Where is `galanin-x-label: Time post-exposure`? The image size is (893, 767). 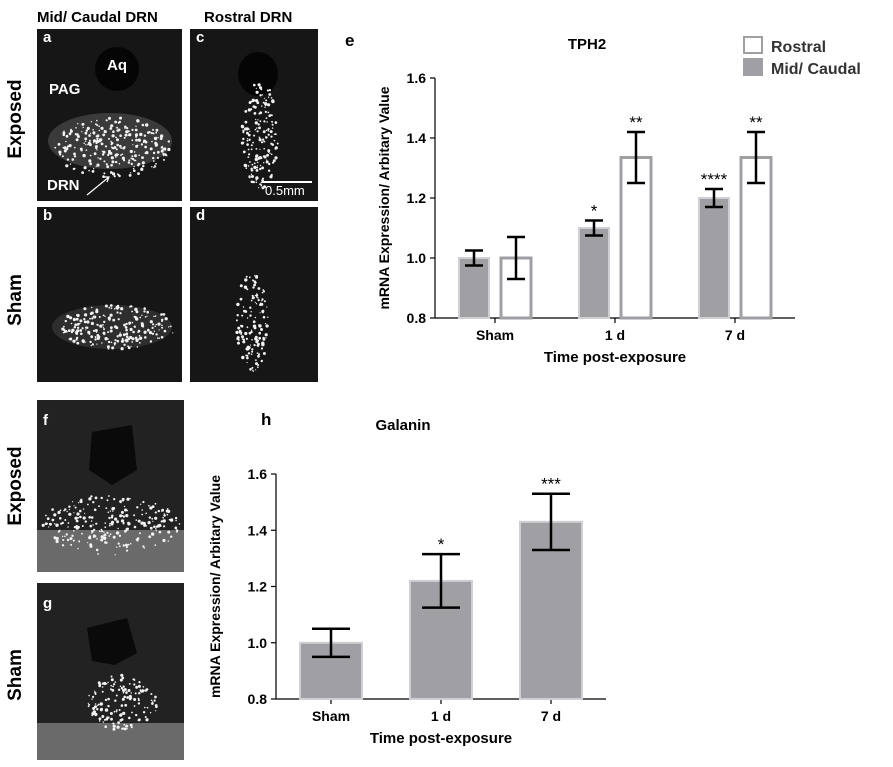
galanin-x-label: Time post-exposure is located at coordinates (441, 738).